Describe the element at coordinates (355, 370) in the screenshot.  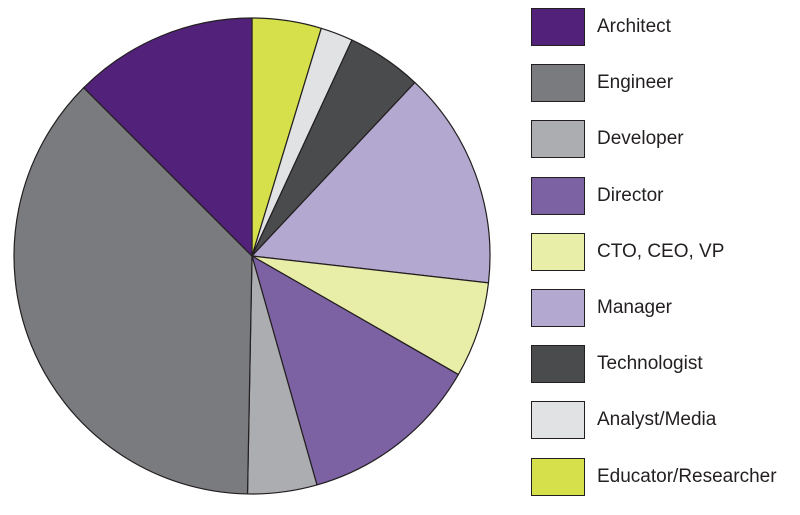
I see `pie-slice-director` at that location.